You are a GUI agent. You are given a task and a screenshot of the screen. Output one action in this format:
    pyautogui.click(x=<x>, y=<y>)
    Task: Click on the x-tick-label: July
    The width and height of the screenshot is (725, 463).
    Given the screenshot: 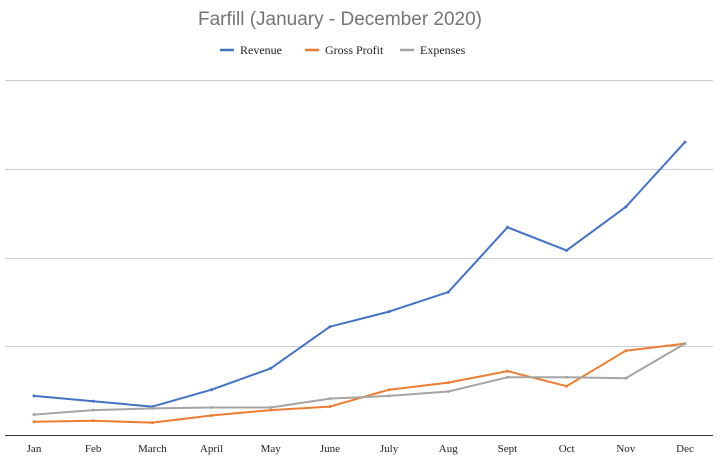 What is the action you would take?
    pyautogui.click(x=389, y=449)
    